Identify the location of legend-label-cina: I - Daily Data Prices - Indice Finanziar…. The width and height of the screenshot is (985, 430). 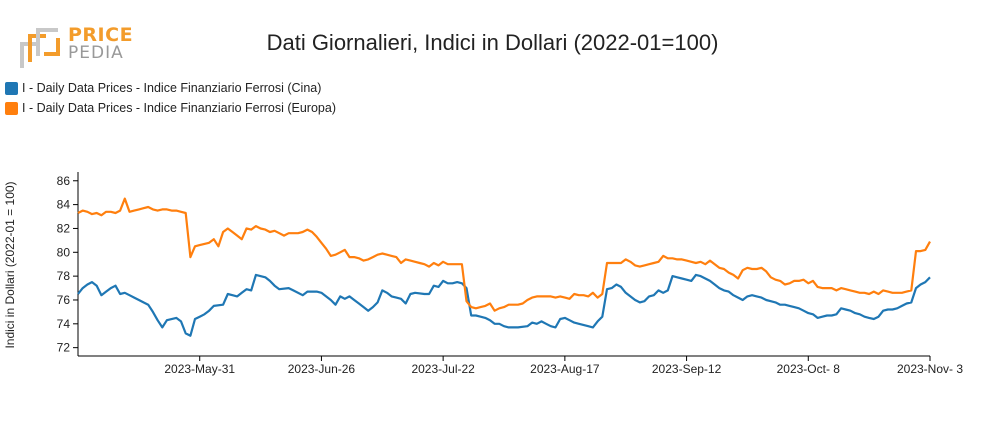
(172, 88).